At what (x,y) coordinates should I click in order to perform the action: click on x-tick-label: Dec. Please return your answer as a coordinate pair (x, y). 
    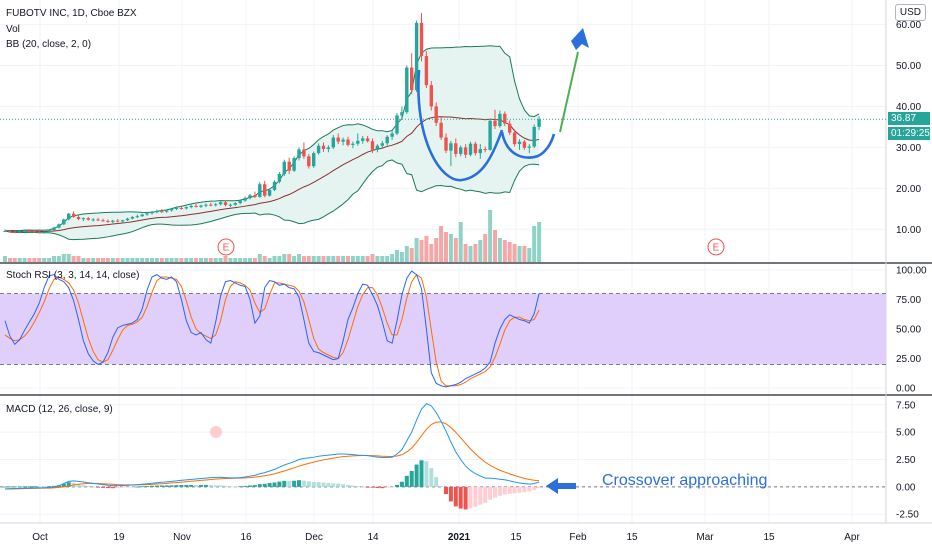
    Looking at the image, I should click on (314, 537).